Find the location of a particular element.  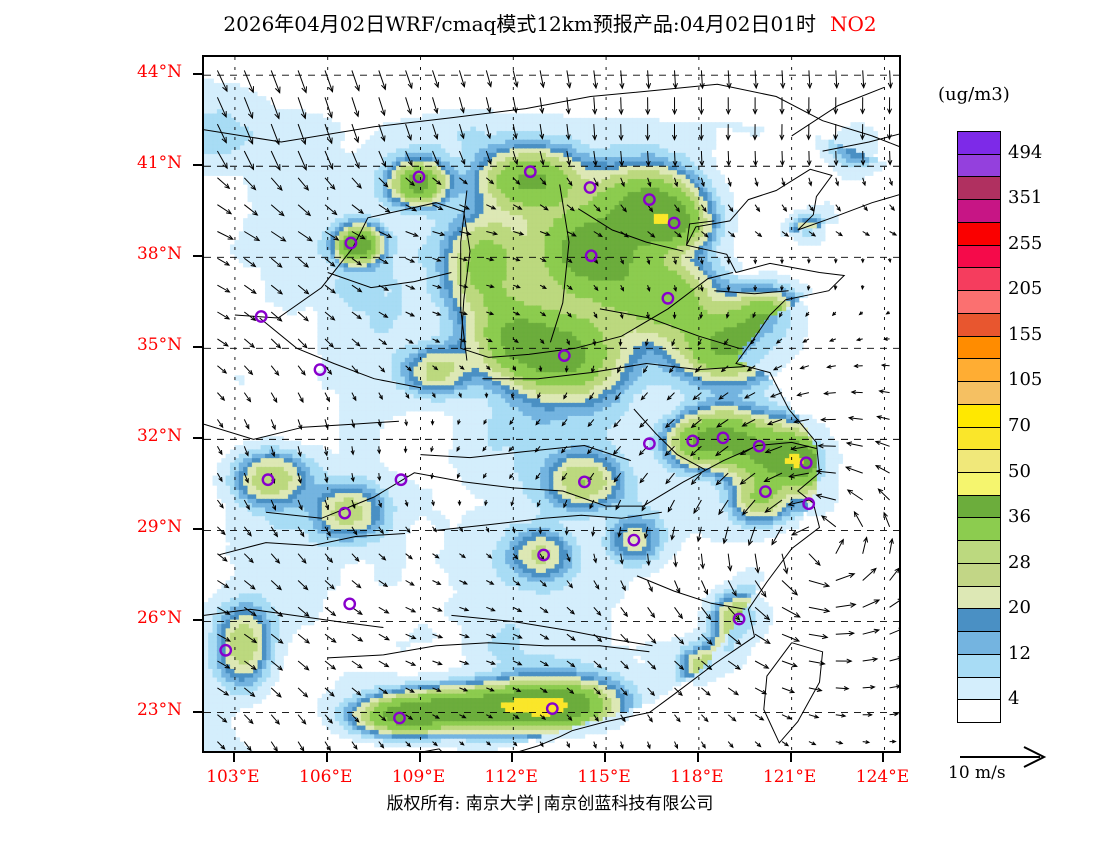

lat-label-38: 38°N is located at coordinates (159, 254).